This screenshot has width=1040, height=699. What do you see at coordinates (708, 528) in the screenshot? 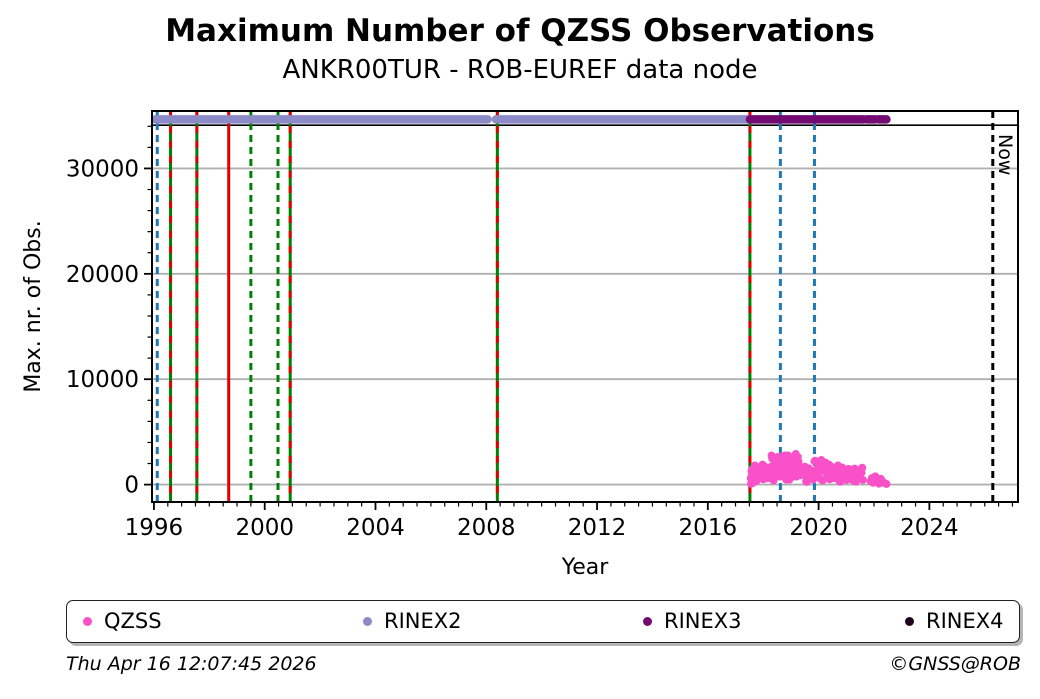
I see `x-tick-label: 2016` at bounding box center [708, 528].